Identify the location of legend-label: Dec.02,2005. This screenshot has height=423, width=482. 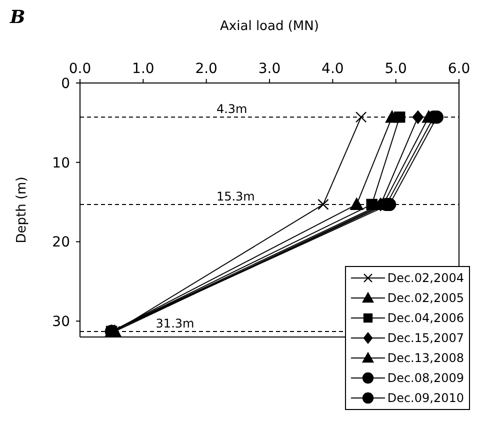
(425, 298).